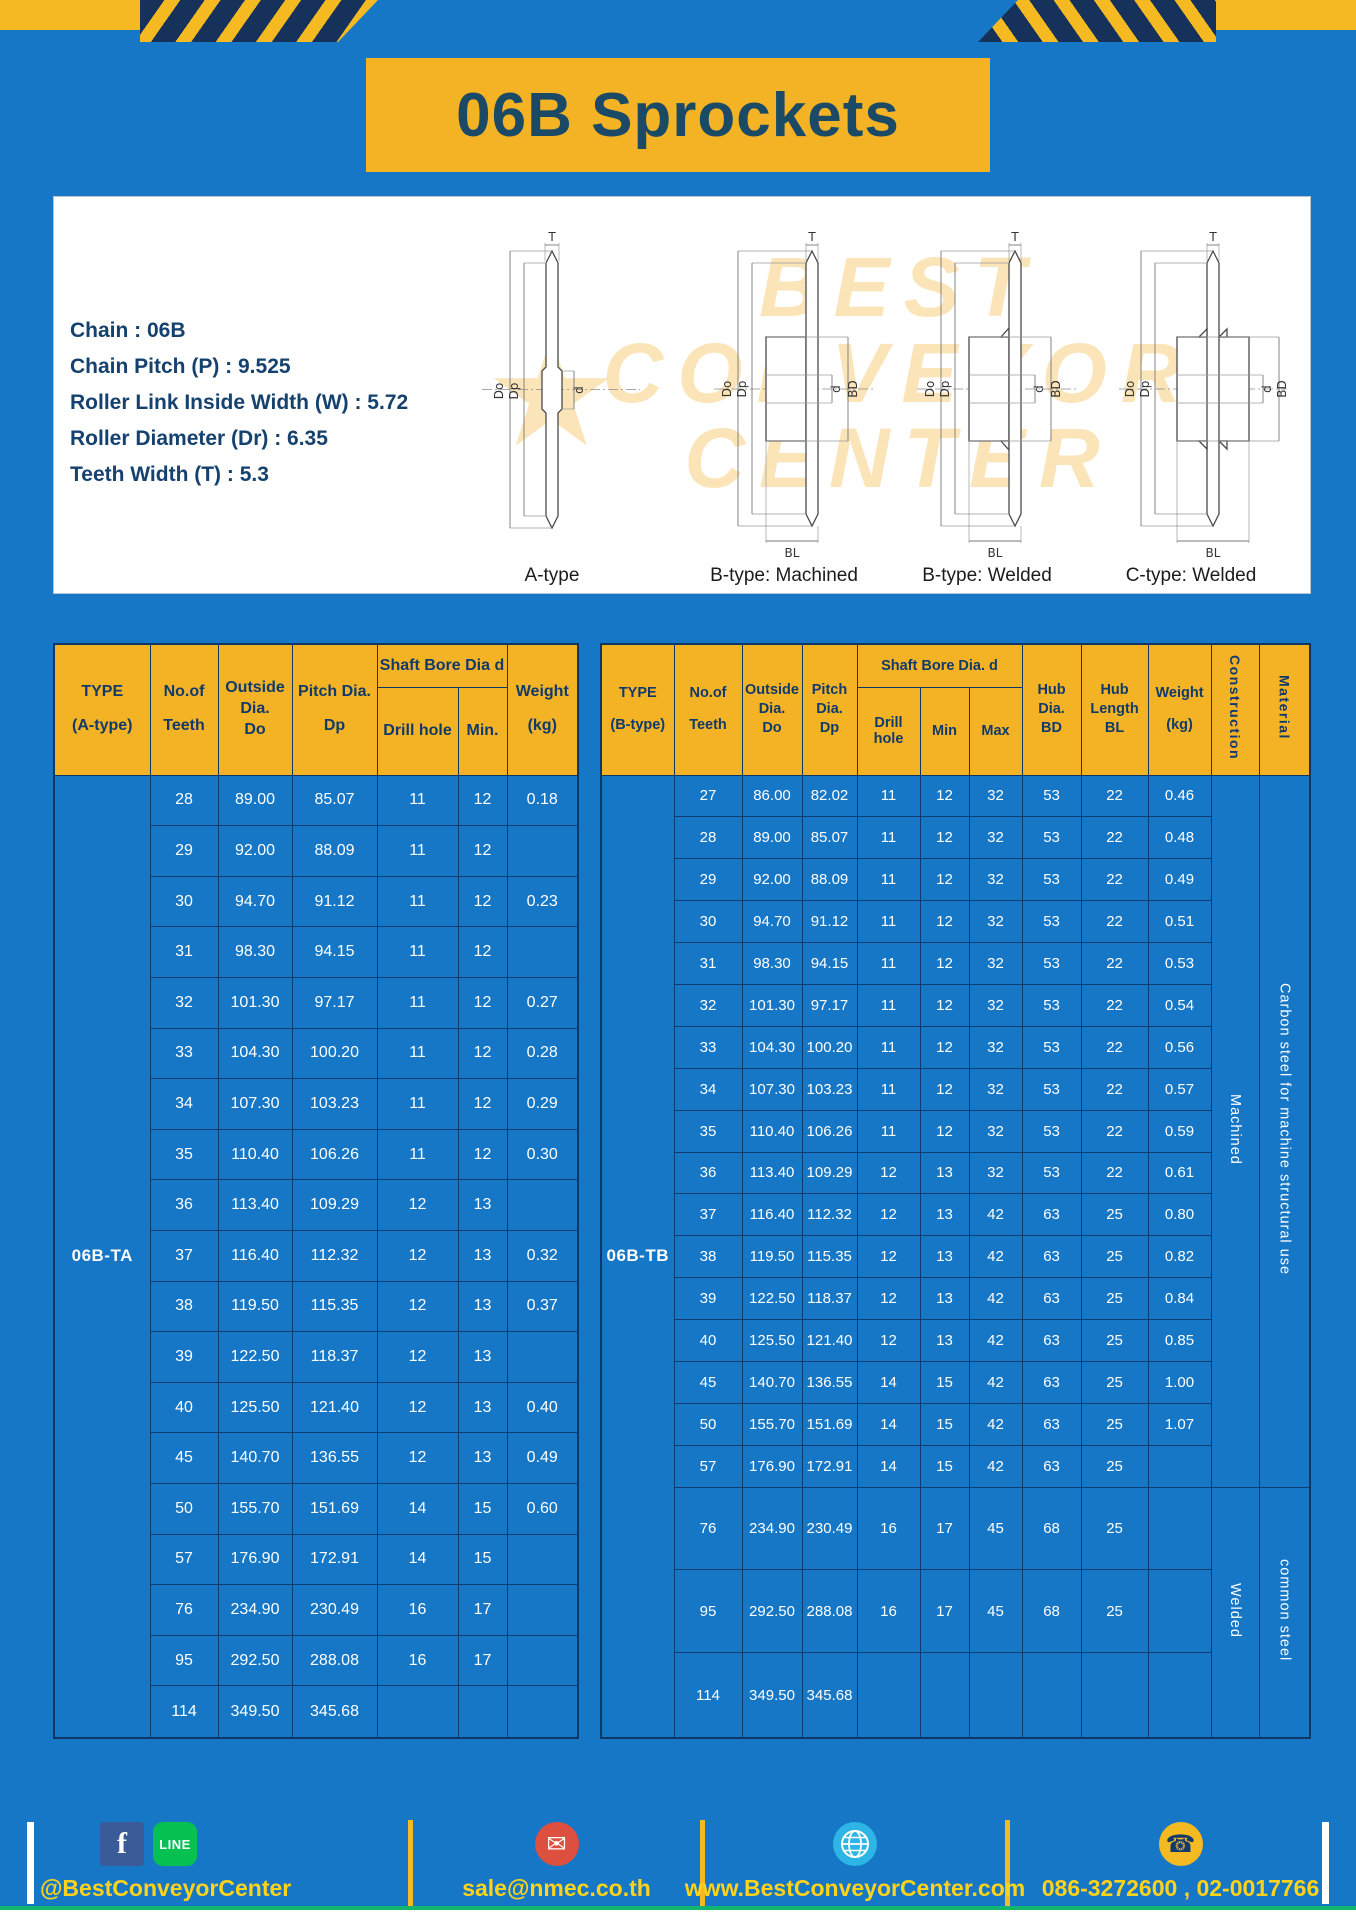 The height and width of the screenshot is (1920, 1356). What do you see at coordinates (1179, 1173) in the screenshot?
I see `data-cell: 0.61` at bounding box center [1179, 1173].